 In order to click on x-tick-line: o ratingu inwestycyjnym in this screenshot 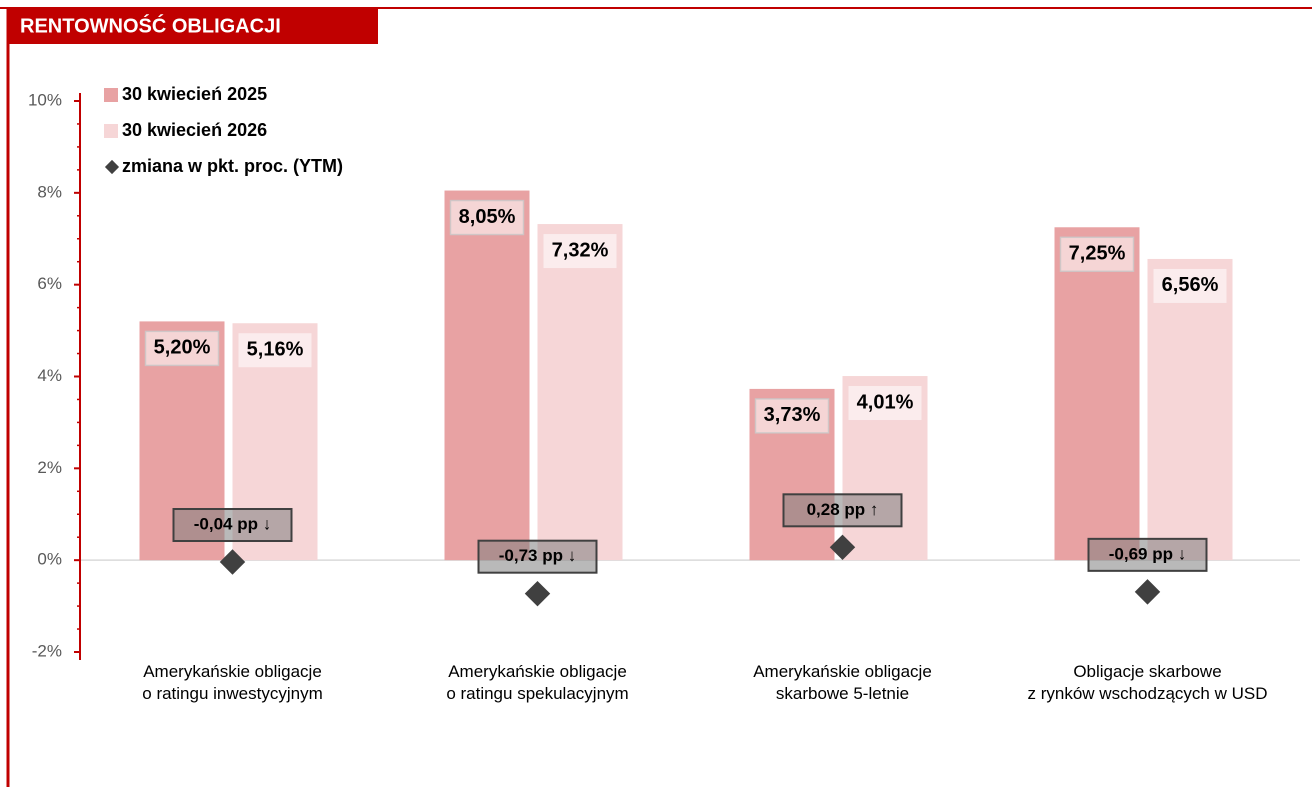, I will do `click(232, 693)`.